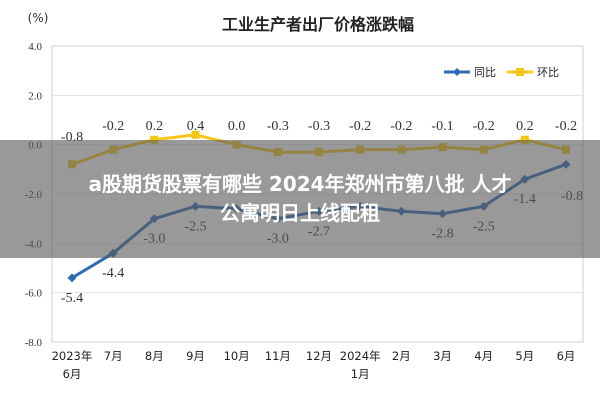 The image size is (600, 400). I want to click on data-label: -5.4, so click(72, 298).